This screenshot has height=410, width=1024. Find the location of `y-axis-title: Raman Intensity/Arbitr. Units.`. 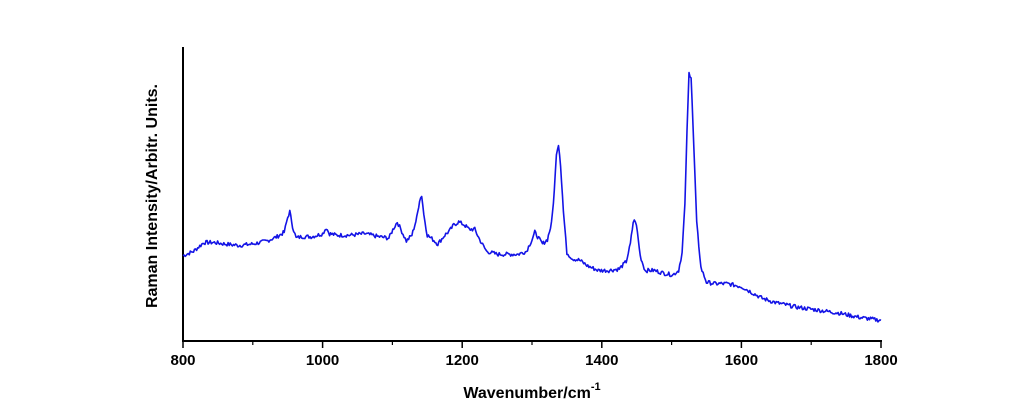

y-axis-title: Raman Intensity/Arbitr. Units. is located at coordinates (152, 196).